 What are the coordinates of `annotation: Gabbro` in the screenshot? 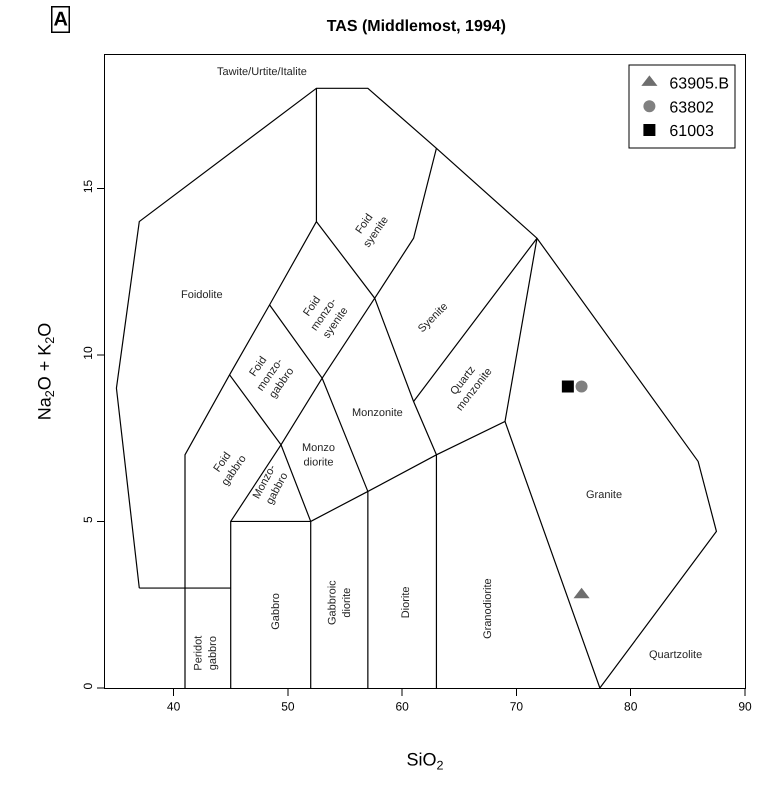 It's located at (276, 611).